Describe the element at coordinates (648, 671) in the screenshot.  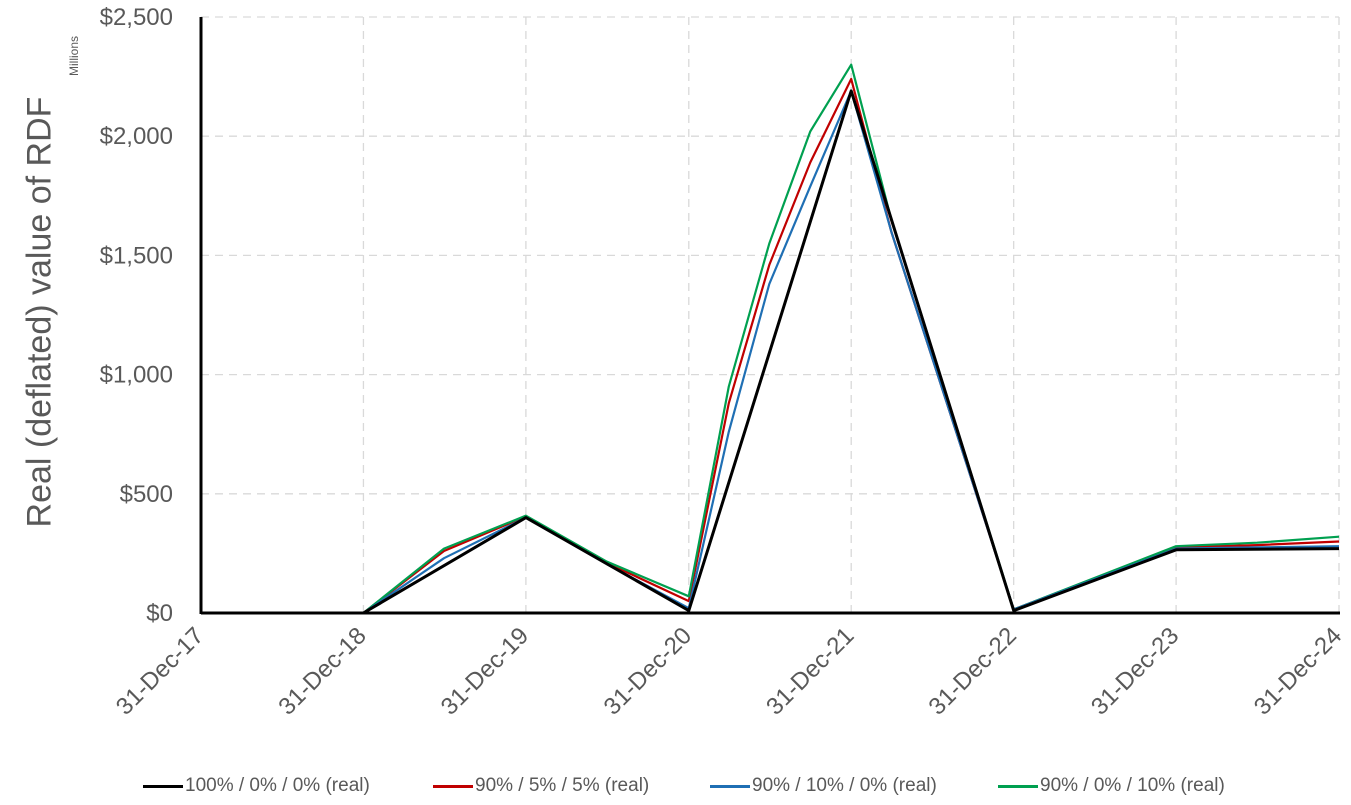
I see `x-tick-label: 31-Dec-20` at that location.